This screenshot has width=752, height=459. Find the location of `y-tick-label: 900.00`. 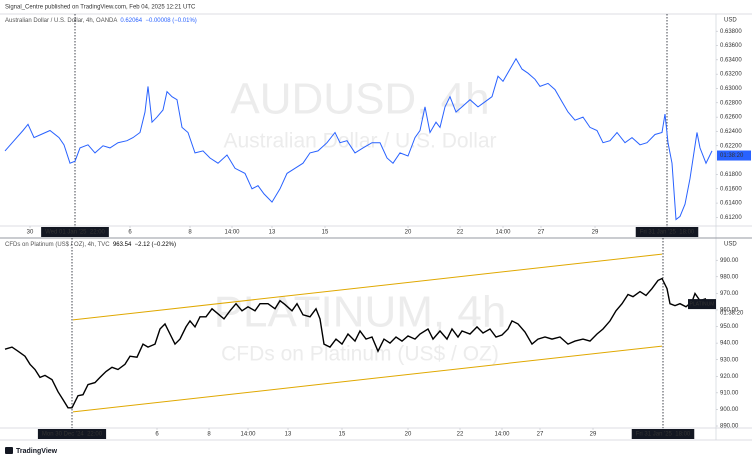

y-tick-label: 900.00 is located at coordinates (729, 410).